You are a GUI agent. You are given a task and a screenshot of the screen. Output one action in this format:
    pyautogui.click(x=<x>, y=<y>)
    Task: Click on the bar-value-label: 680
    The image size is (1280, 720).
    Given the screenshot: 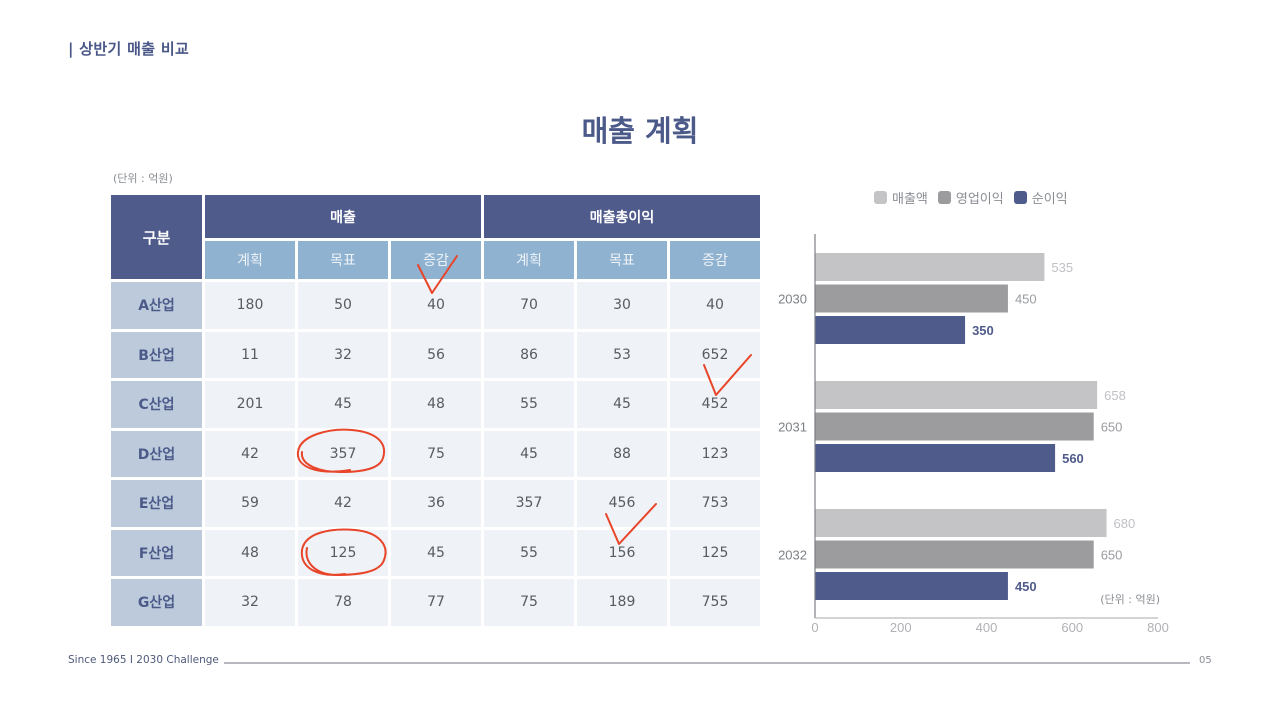 What is the action you would take?
    pyautogui.click(x=1125, y=523)
    